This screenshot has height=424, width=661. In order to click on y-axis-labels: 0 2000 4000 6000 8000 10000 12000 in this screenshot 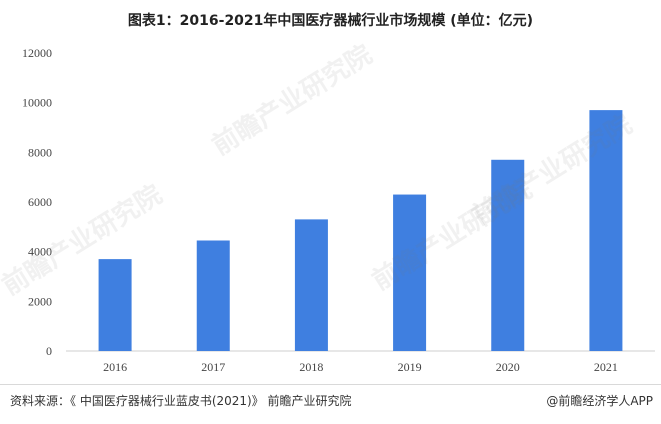, I will do `click(37, 202)`.